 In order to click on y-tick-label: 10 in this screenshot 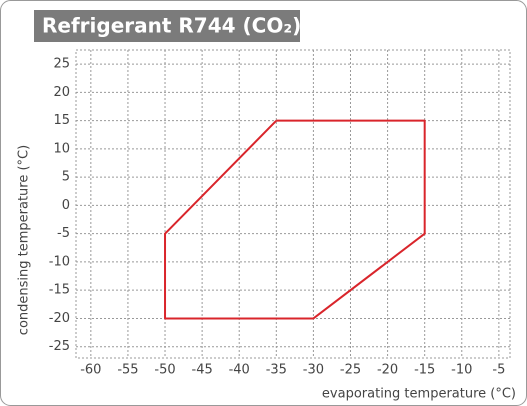, I will do `click(61, 148)`.